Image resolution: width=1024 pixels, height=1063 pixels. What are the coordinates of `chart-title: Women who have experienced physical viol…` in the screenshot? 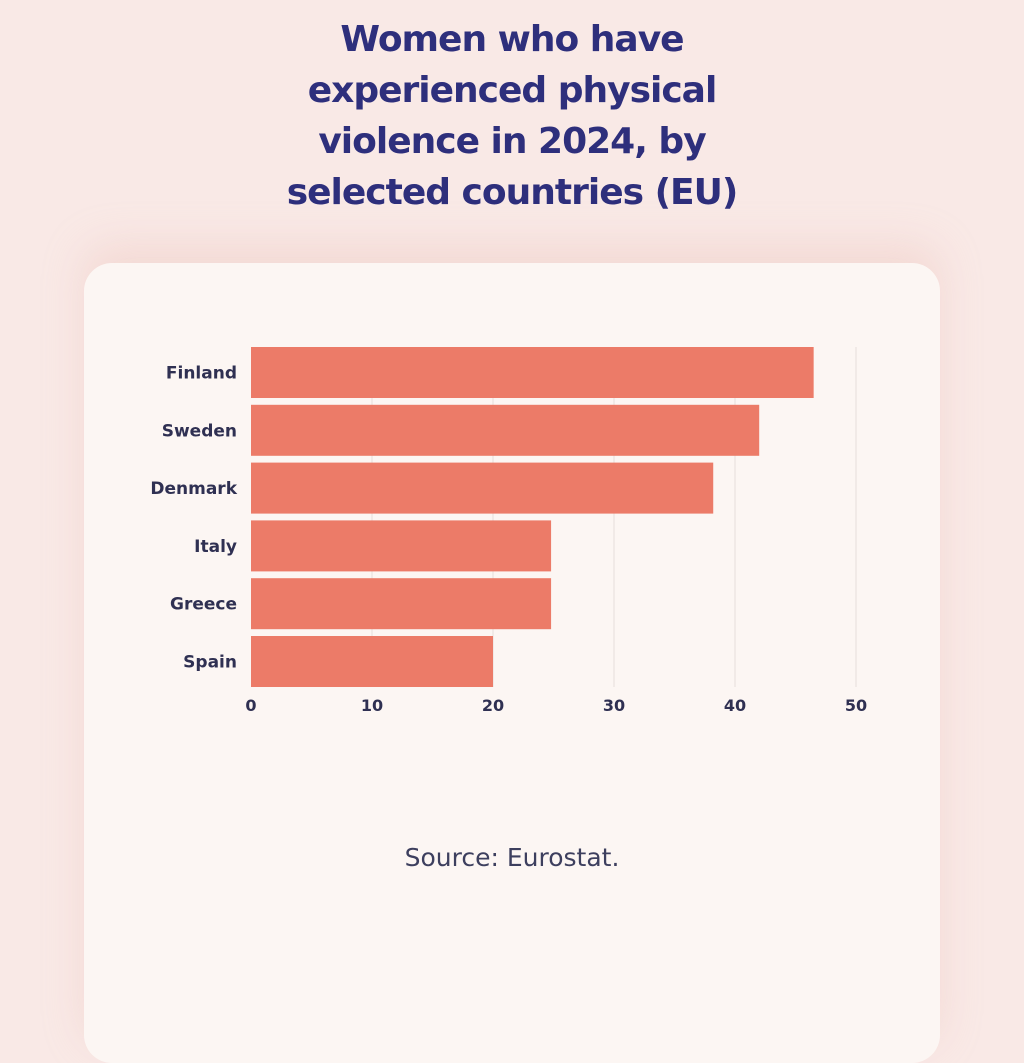 It's located at (512, 116).